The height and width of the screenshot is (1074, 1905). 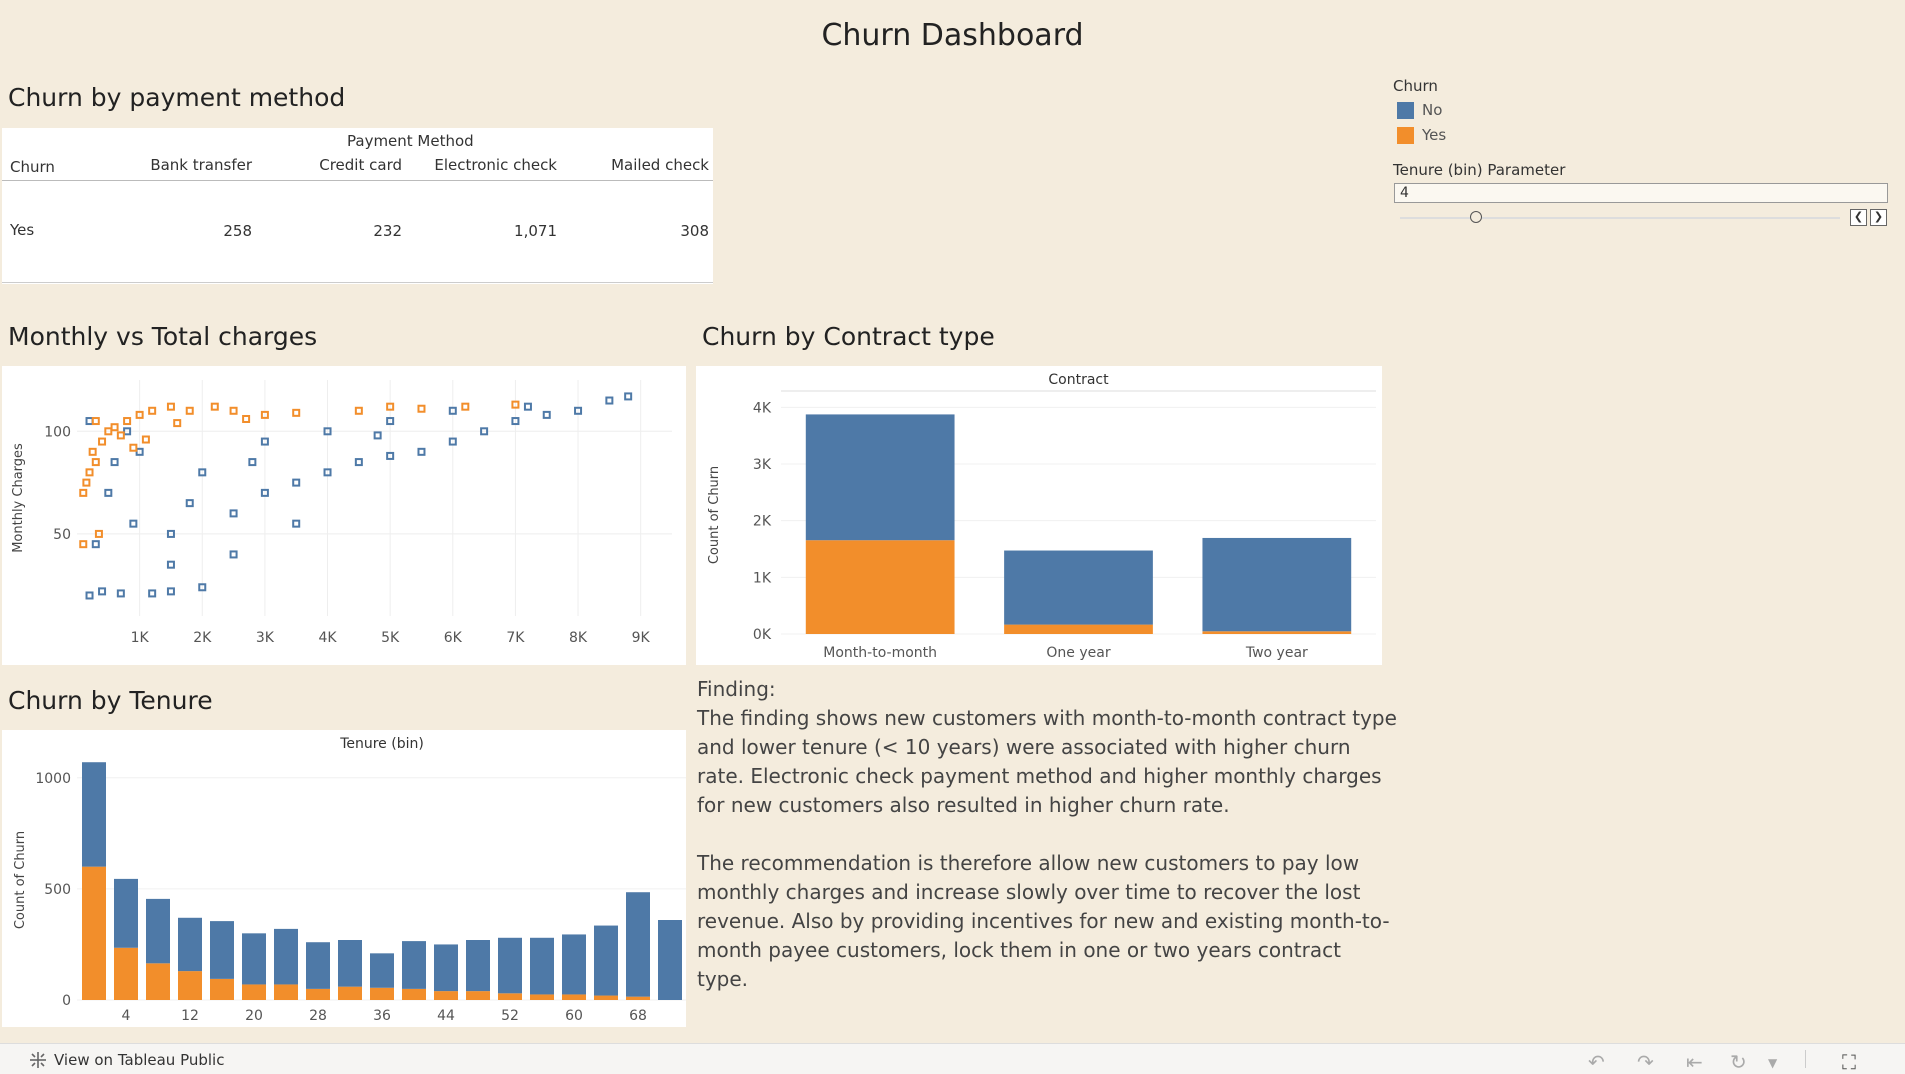 What do you see at coordinates (381, 744) in the screenshot?
I see `tenure-chart-title: Tenure (bin)` at bounding box center [381, 744].